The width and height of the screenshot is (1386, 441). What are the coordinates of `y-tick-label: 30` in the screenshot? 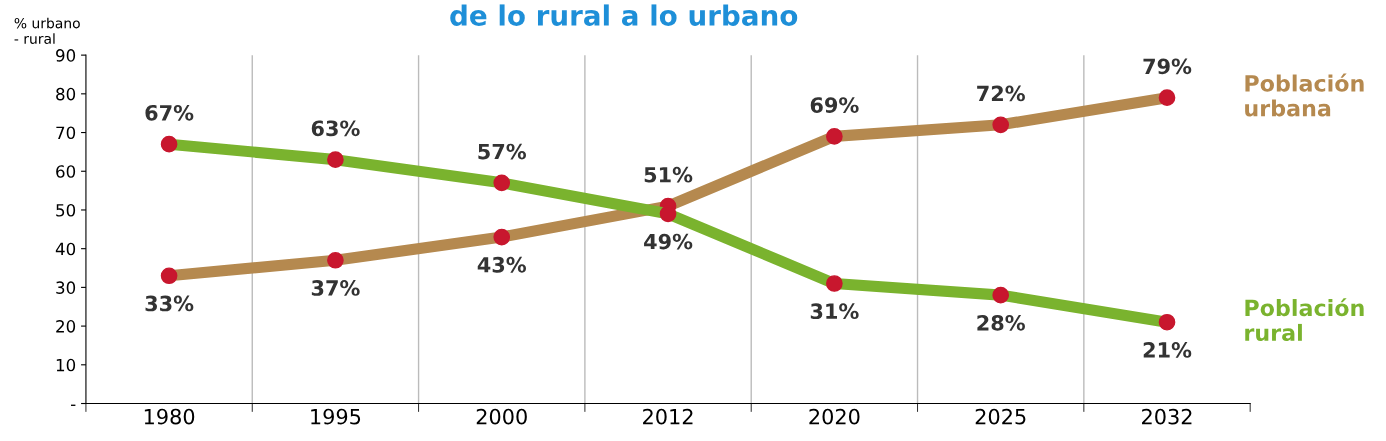 It's located at (66, 287).